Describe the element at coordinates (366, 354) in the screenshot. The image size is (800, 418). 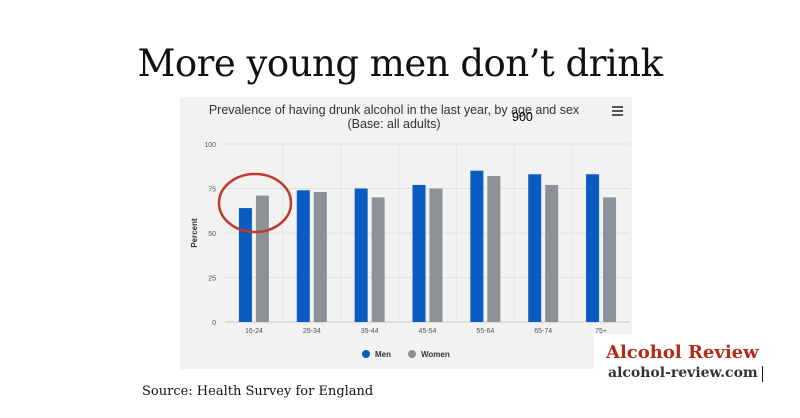
I see `legend-marker-men` at that location.